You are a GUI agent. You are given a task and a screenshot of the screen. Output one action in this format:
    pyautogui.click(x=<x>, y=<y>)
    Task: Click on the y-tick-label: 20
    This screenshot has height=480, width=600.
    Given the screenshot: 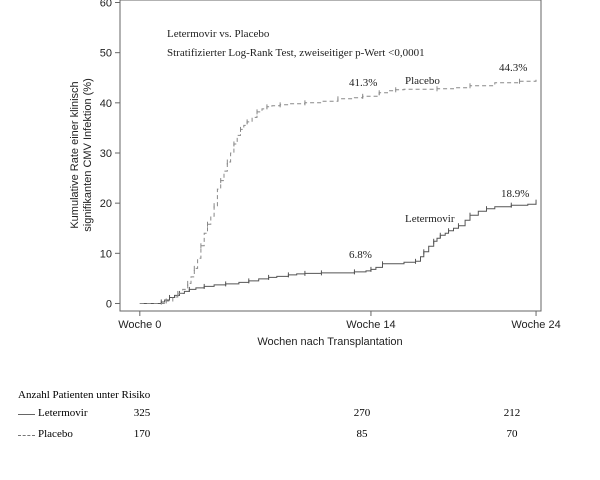 What is the action you would take?
    pyautogui.click(x=106, y=204)
    